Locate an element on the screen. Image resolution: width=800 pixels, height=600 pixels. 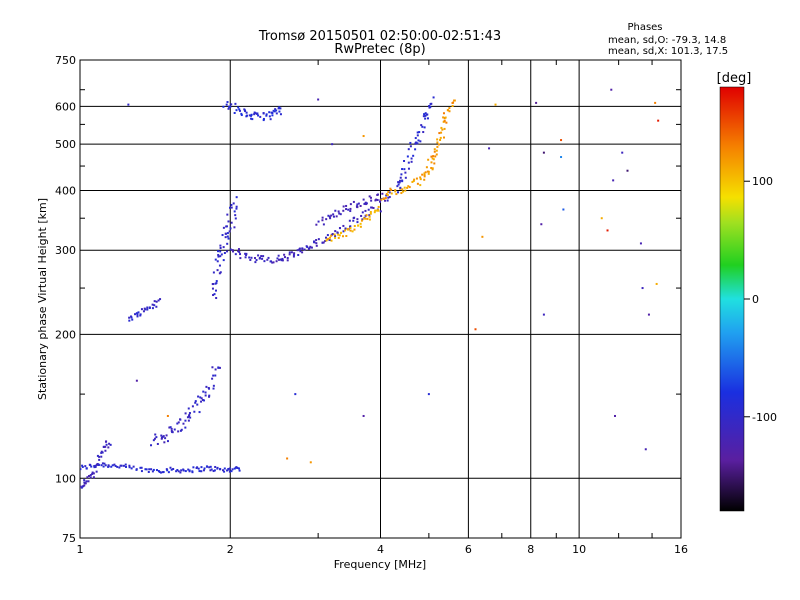
phases-x-stats: mean, sd,X: 101.3, 17.5 is located at coordinates (668, 51).